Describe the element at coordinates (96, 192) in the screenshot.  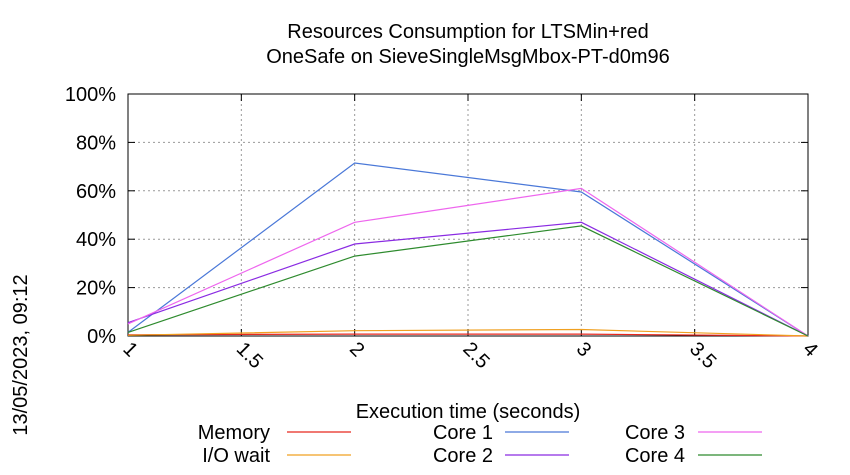
I see `y-tick-label: 60%` at that location.